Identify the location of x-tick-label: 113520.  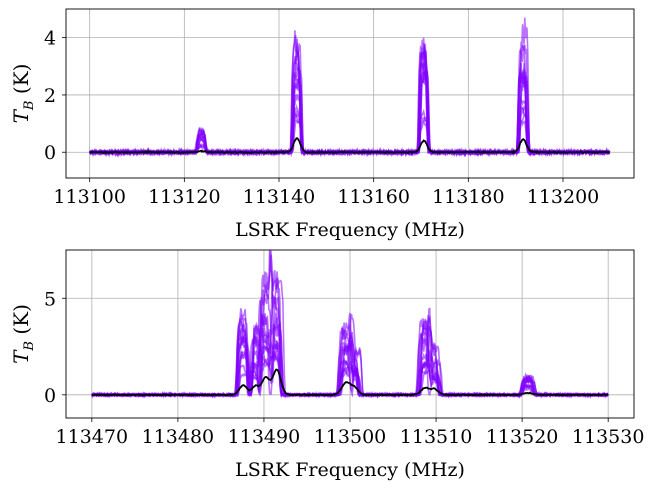
(522, 437).